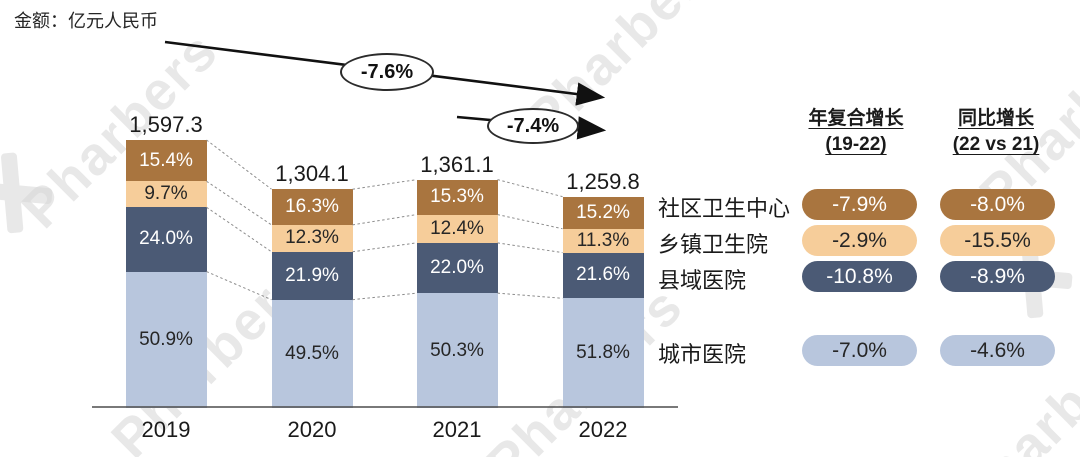 This screenshot has width=1080, height=457. I want to click on legend-row-county: 县域医院 -10.8% -8.9%, so click(540, 277).